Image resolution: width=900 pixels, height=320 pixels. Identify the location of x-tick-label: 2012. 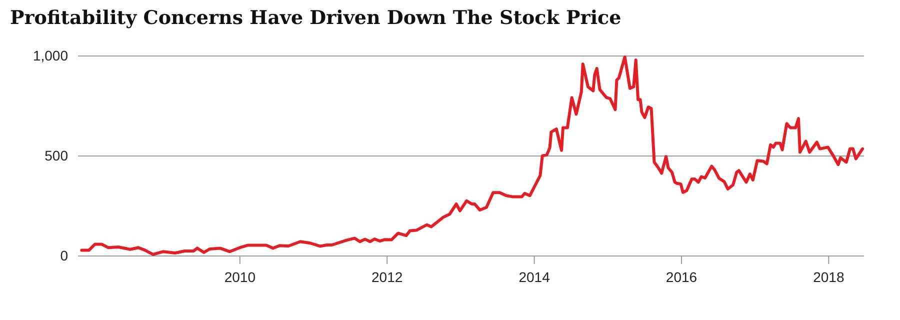
(387, 276).